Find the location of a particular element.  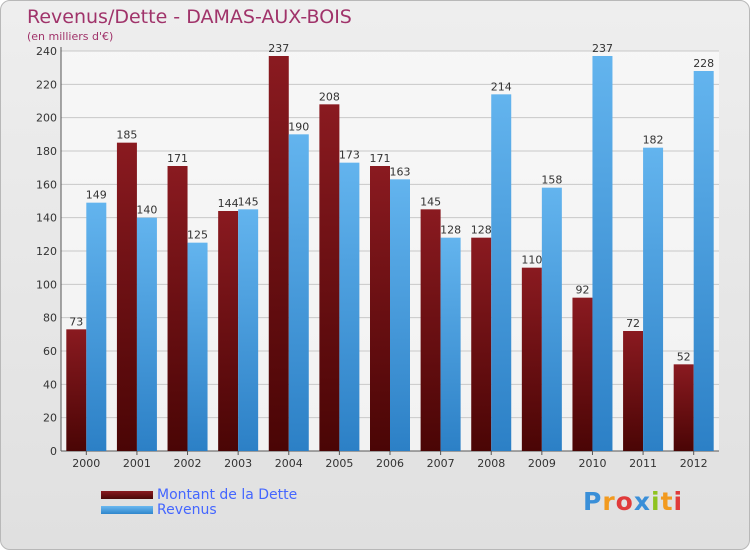

value-label-dette-2012: 52 is located at coordinates (684, 356).